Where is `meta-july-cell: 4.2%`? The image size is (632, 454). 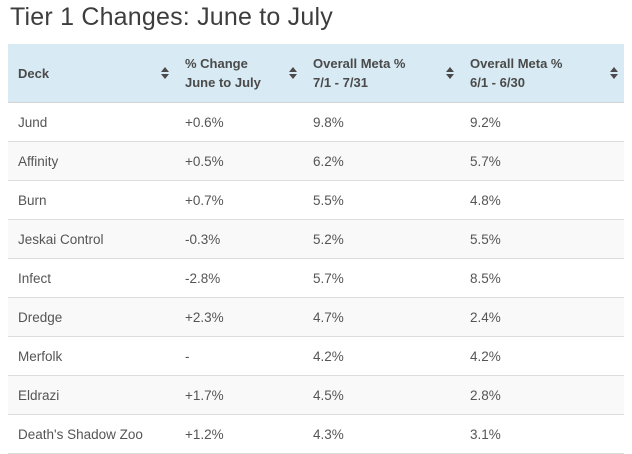 meta-july-cell: 4.2% is located at coordinates (381, 356).